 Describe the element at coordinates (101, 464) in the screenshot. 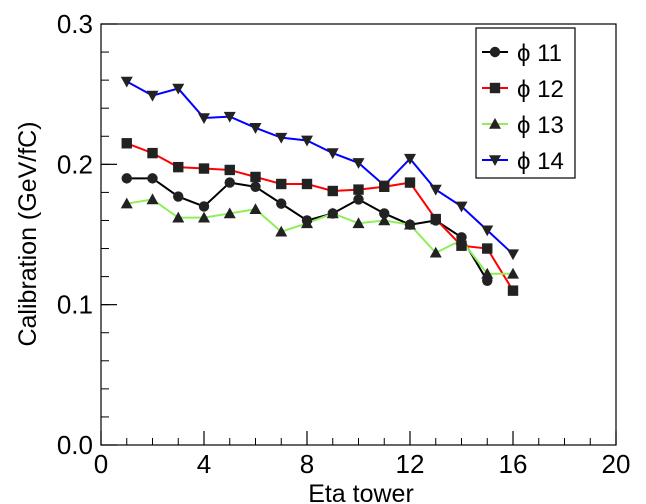

I see `x-tick-label: 0` at that location.